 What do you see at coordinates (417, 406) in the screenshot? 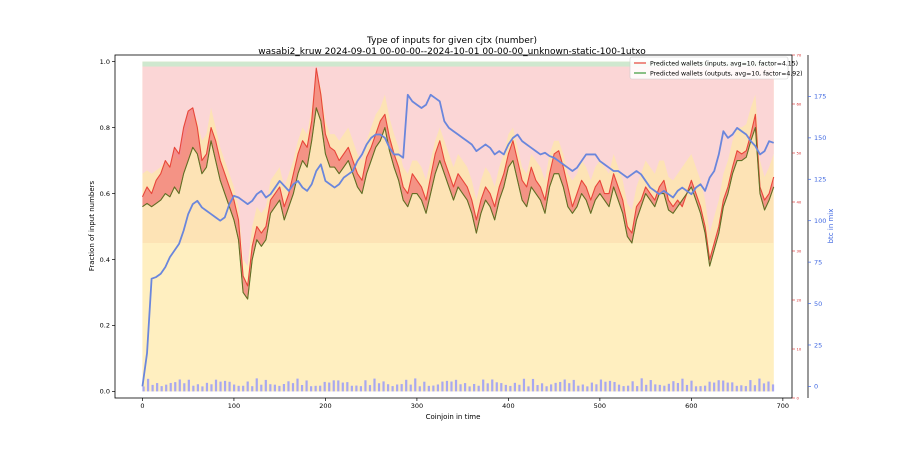
I see `x-tick-label: 300` at bounding box center [417, 406].